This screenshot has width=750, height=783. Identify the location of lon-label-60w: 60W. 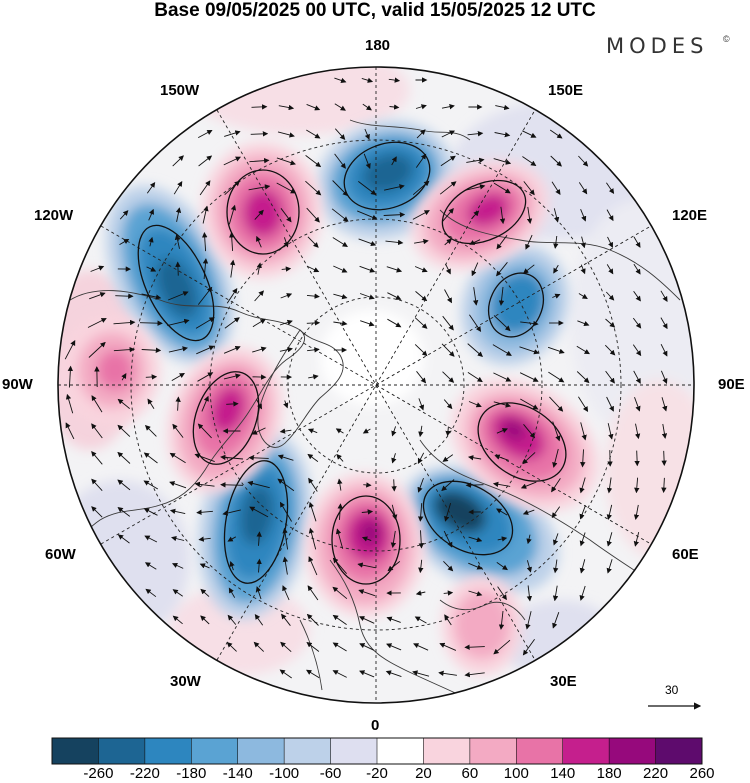
(60, 554).